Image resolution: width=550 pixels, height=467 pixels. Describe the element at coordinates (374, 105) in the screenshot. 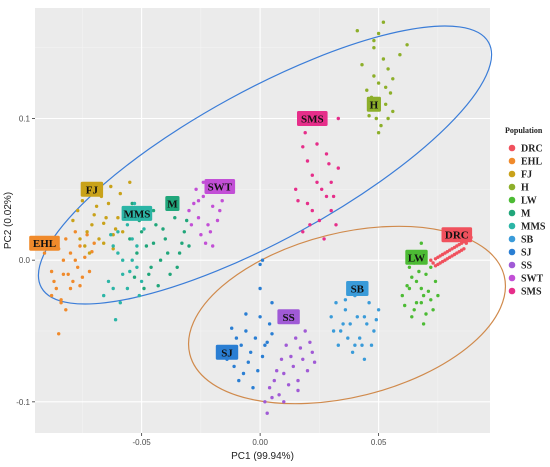

I see `label-text-h: H` at that location.